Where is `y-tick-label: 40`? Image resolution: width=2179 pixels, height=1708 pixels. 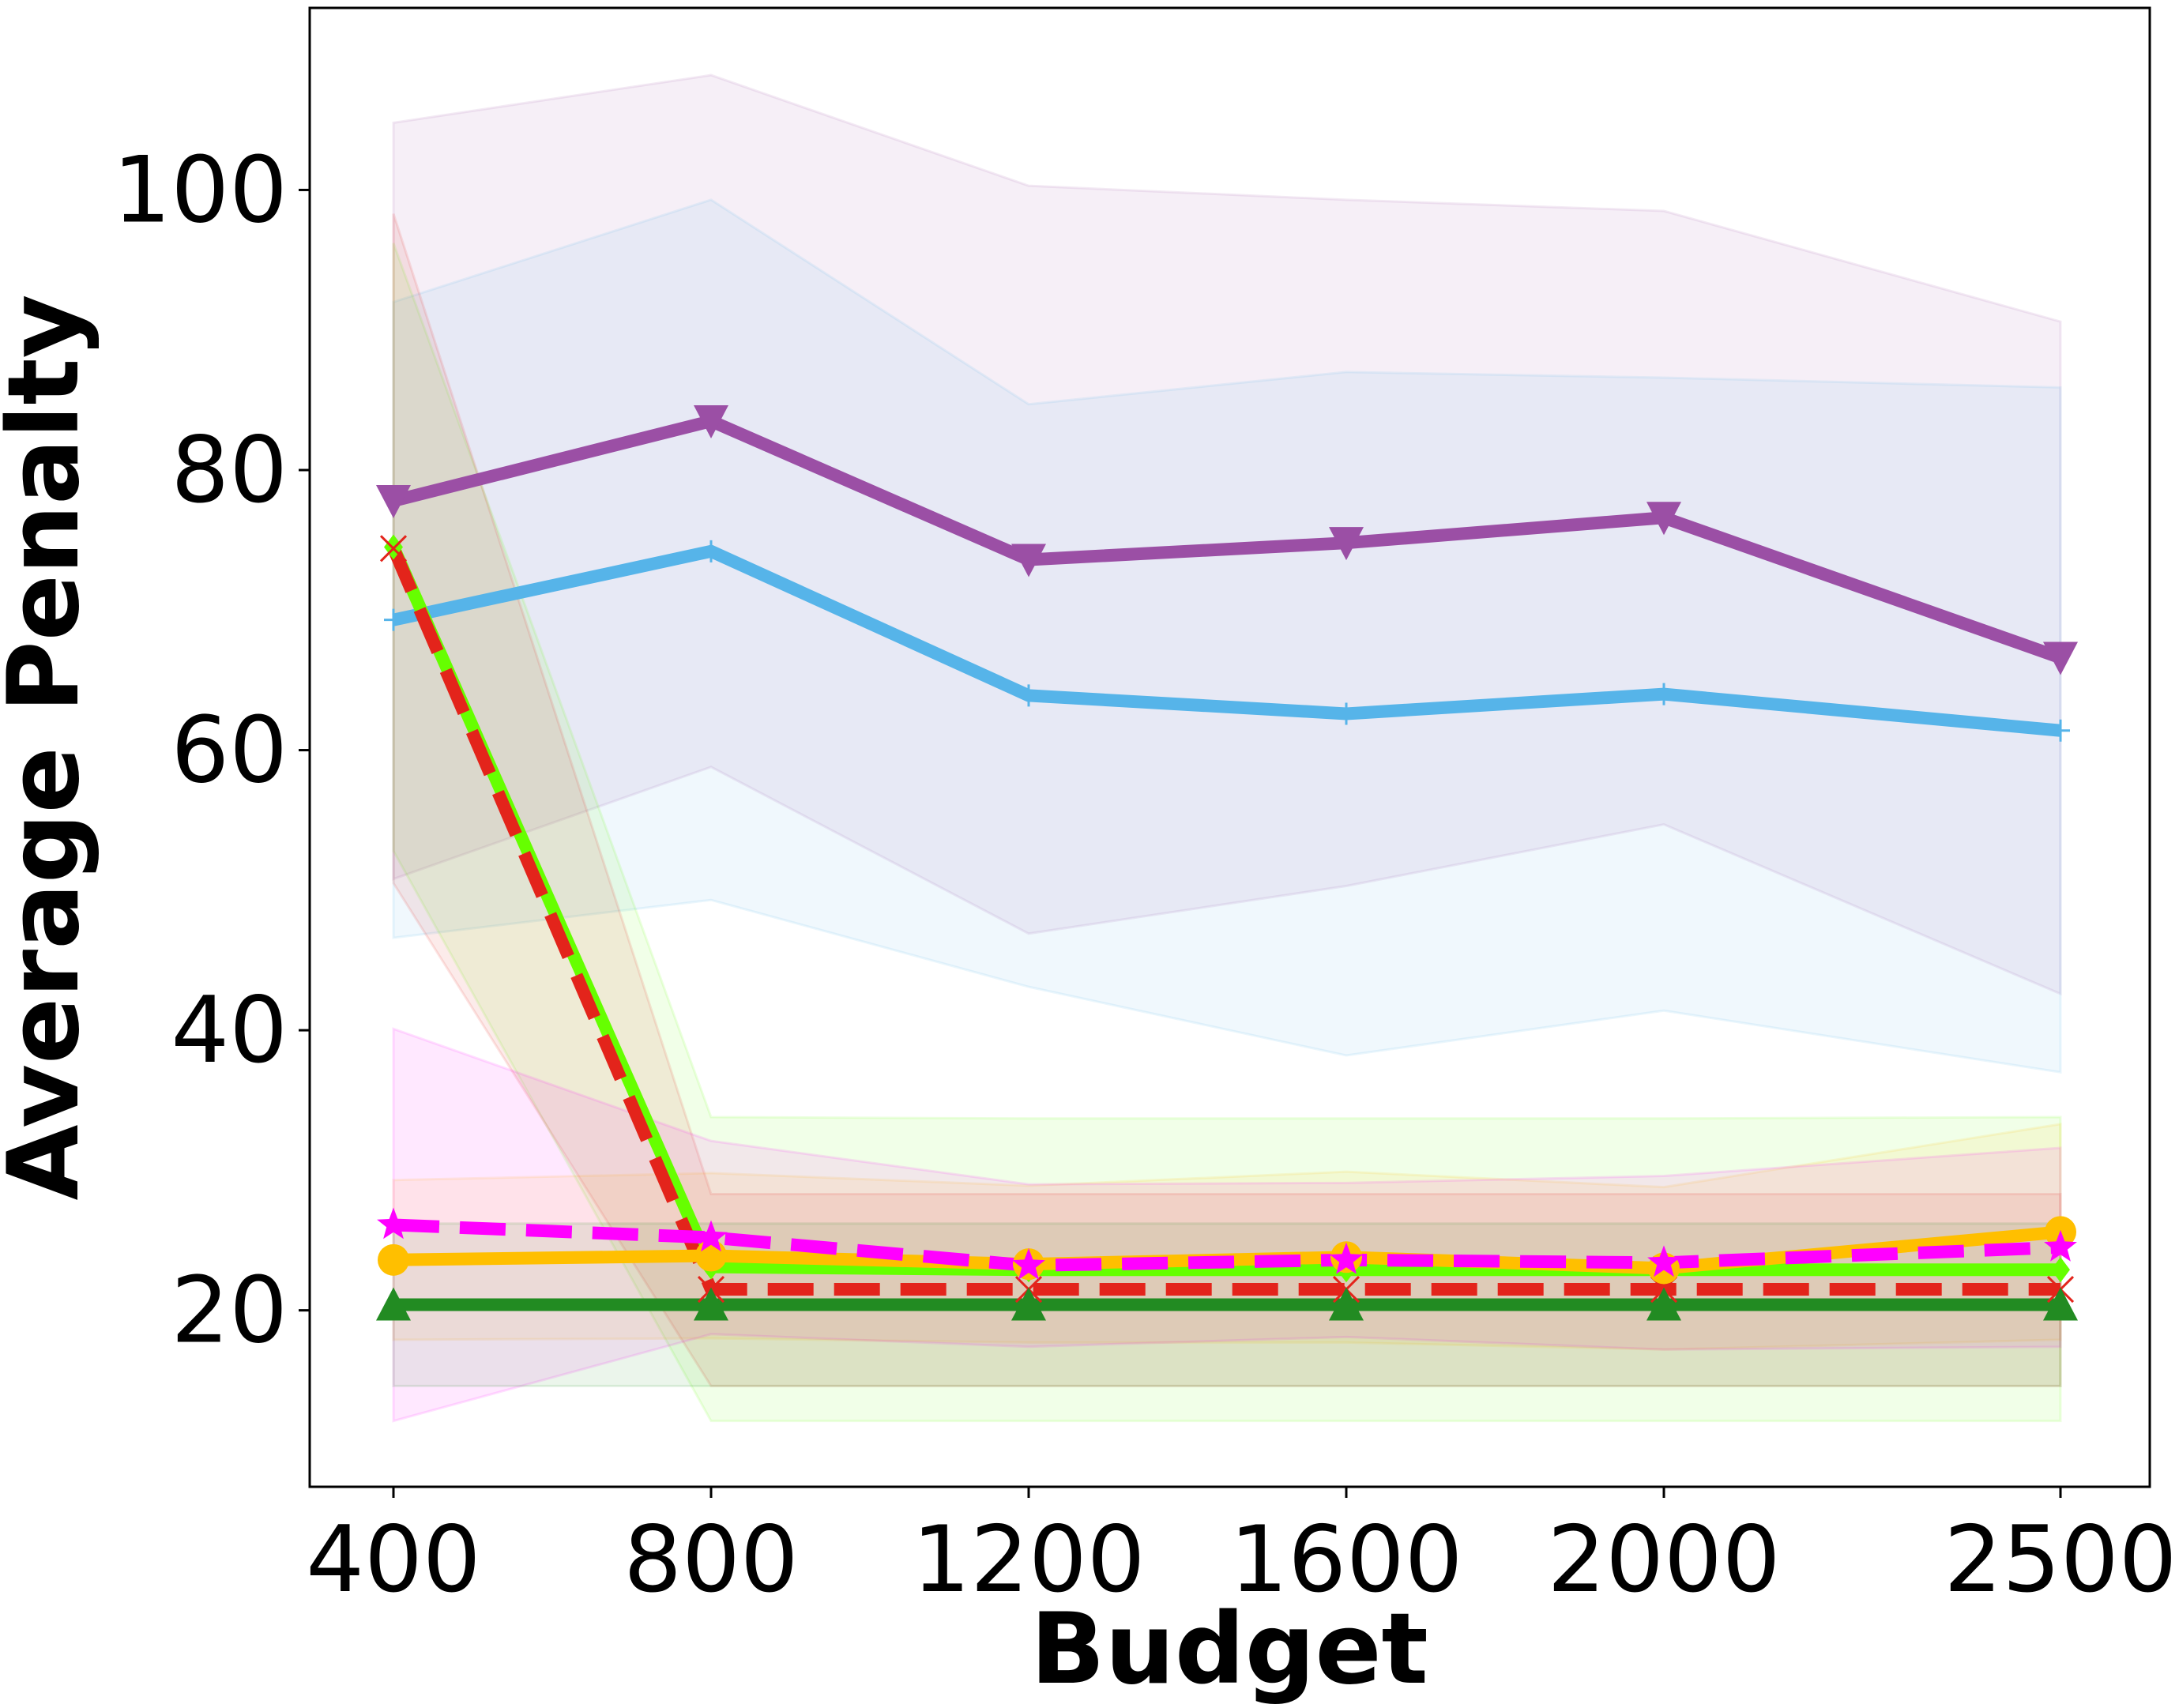
y-tick-label: 40 is located at coordinates (230, 1030).